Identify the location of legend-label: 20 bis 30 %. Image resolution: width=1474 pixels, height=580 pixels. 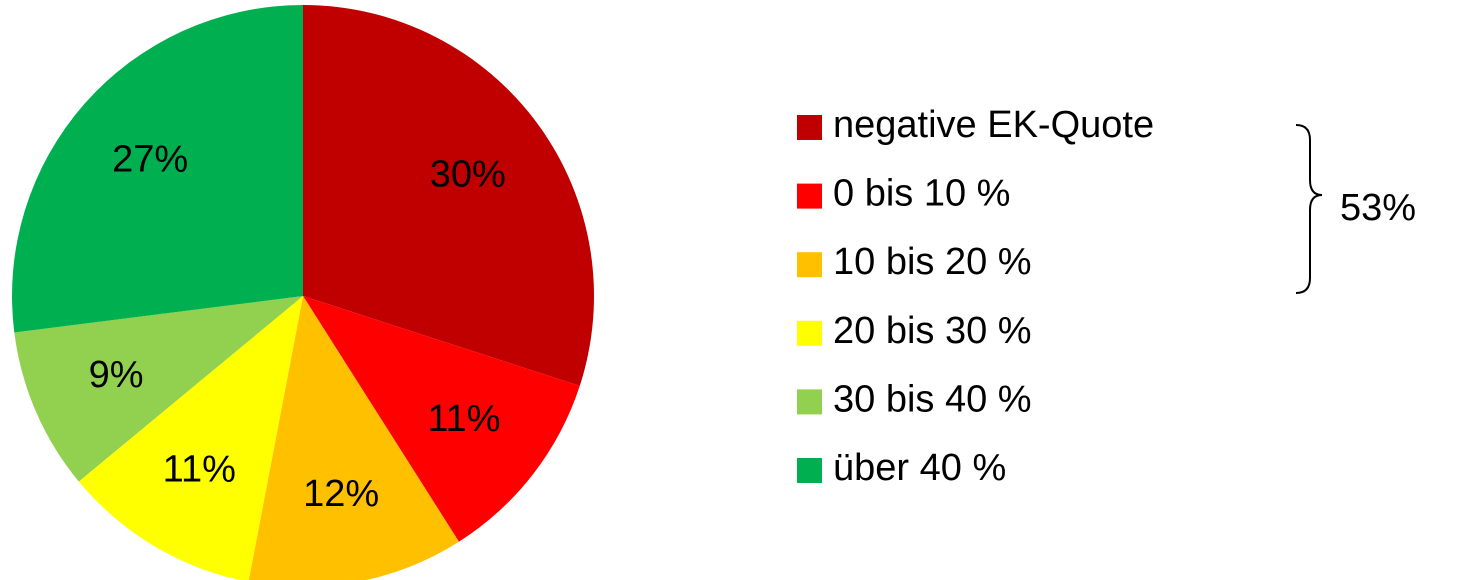
(932, 331).